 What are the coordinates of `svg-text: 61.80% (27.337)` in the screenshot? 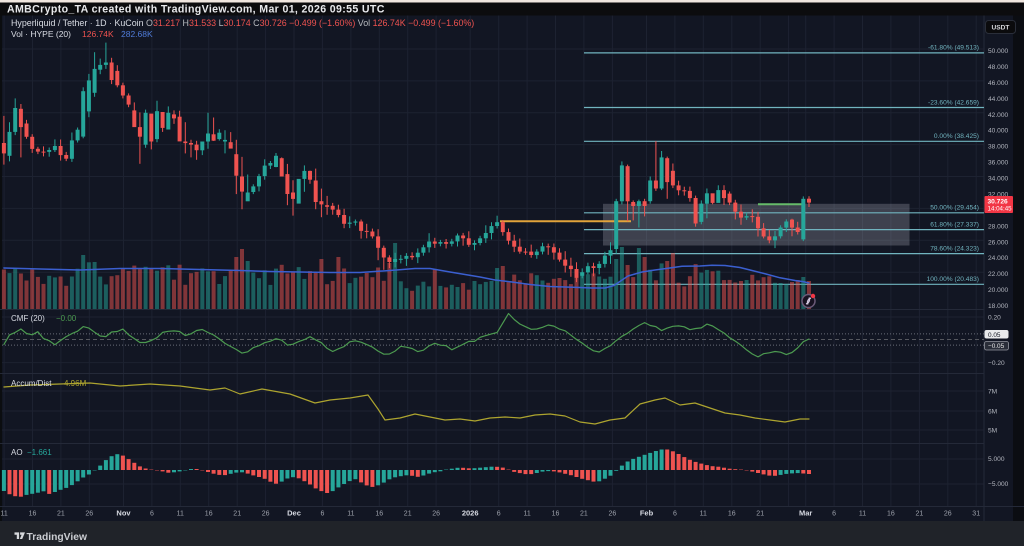 It's located at (954, 224).